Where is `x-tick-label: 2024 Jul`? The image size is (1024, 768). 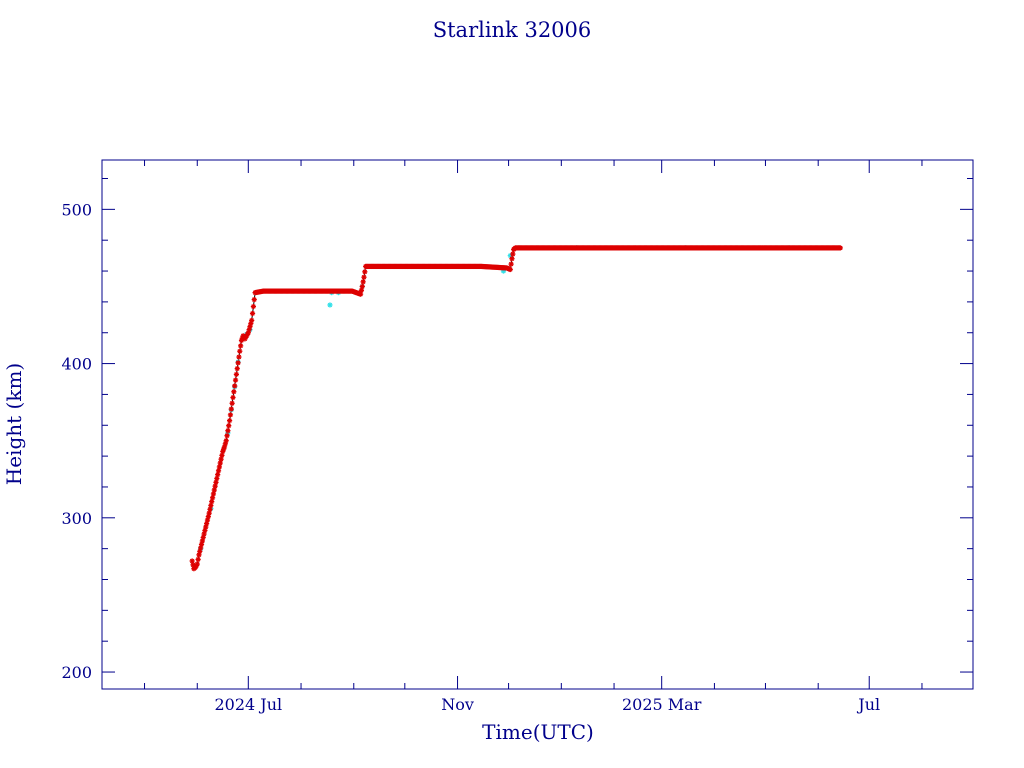 x-tick-label: 2024 Jul is located at coordinates (248, 704).